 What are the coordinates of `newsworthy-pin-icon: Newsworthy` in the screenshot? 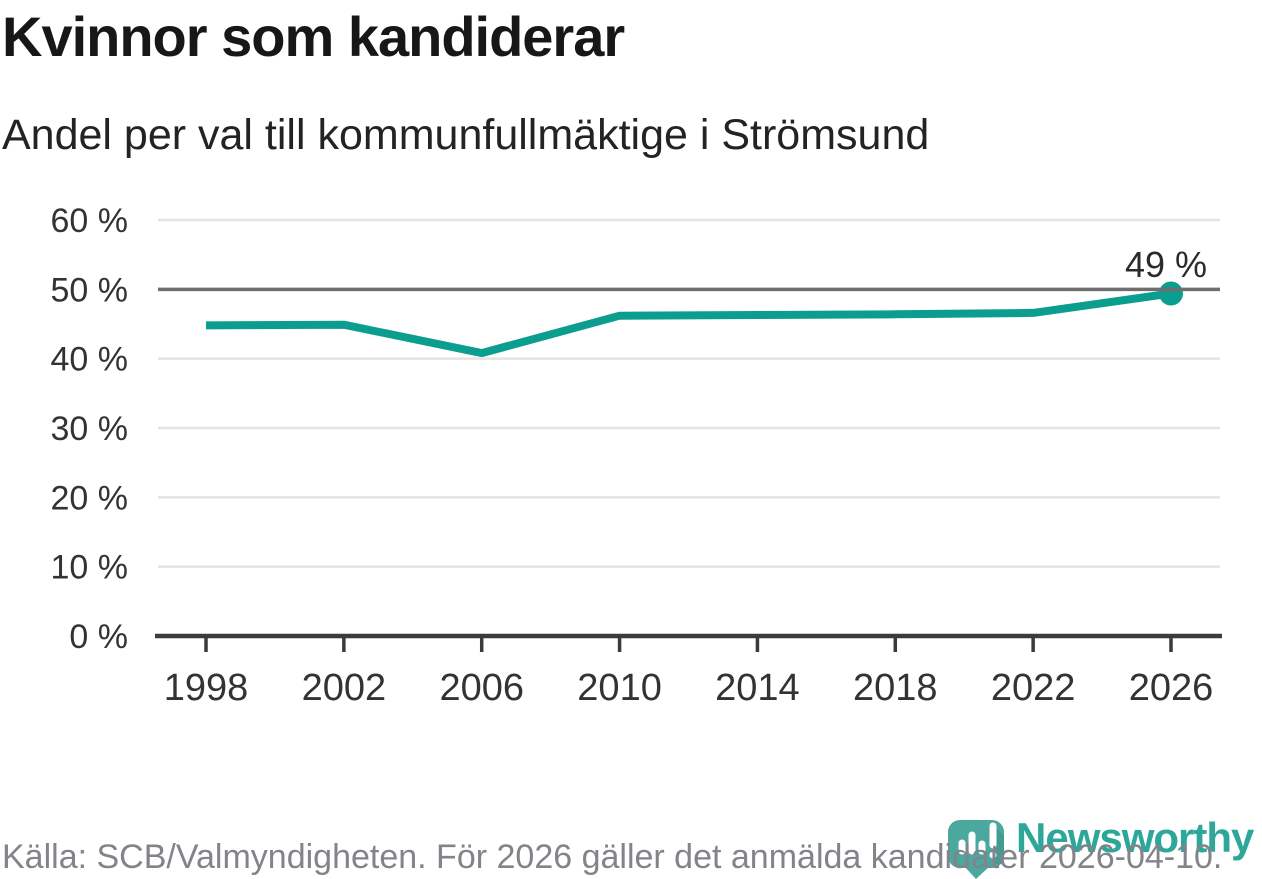 It's located at (1102, 846).